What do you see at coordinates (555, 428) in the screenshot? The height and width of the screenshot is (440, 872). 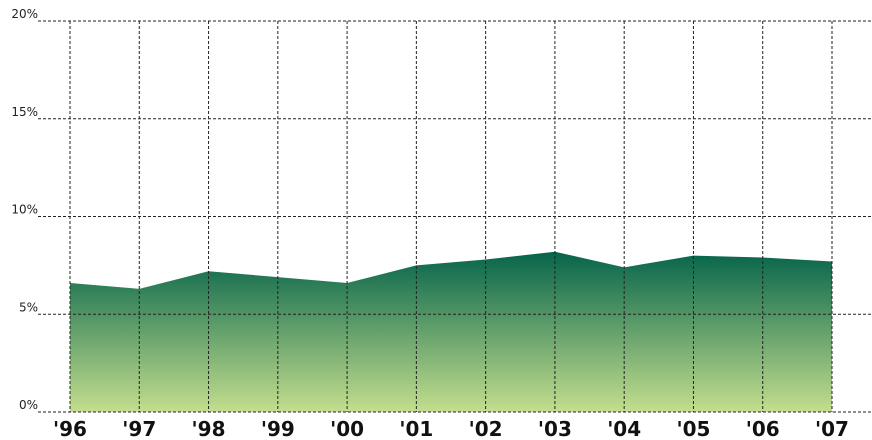 I see `x-tick-label: '03` at bounding box center [555, 428].